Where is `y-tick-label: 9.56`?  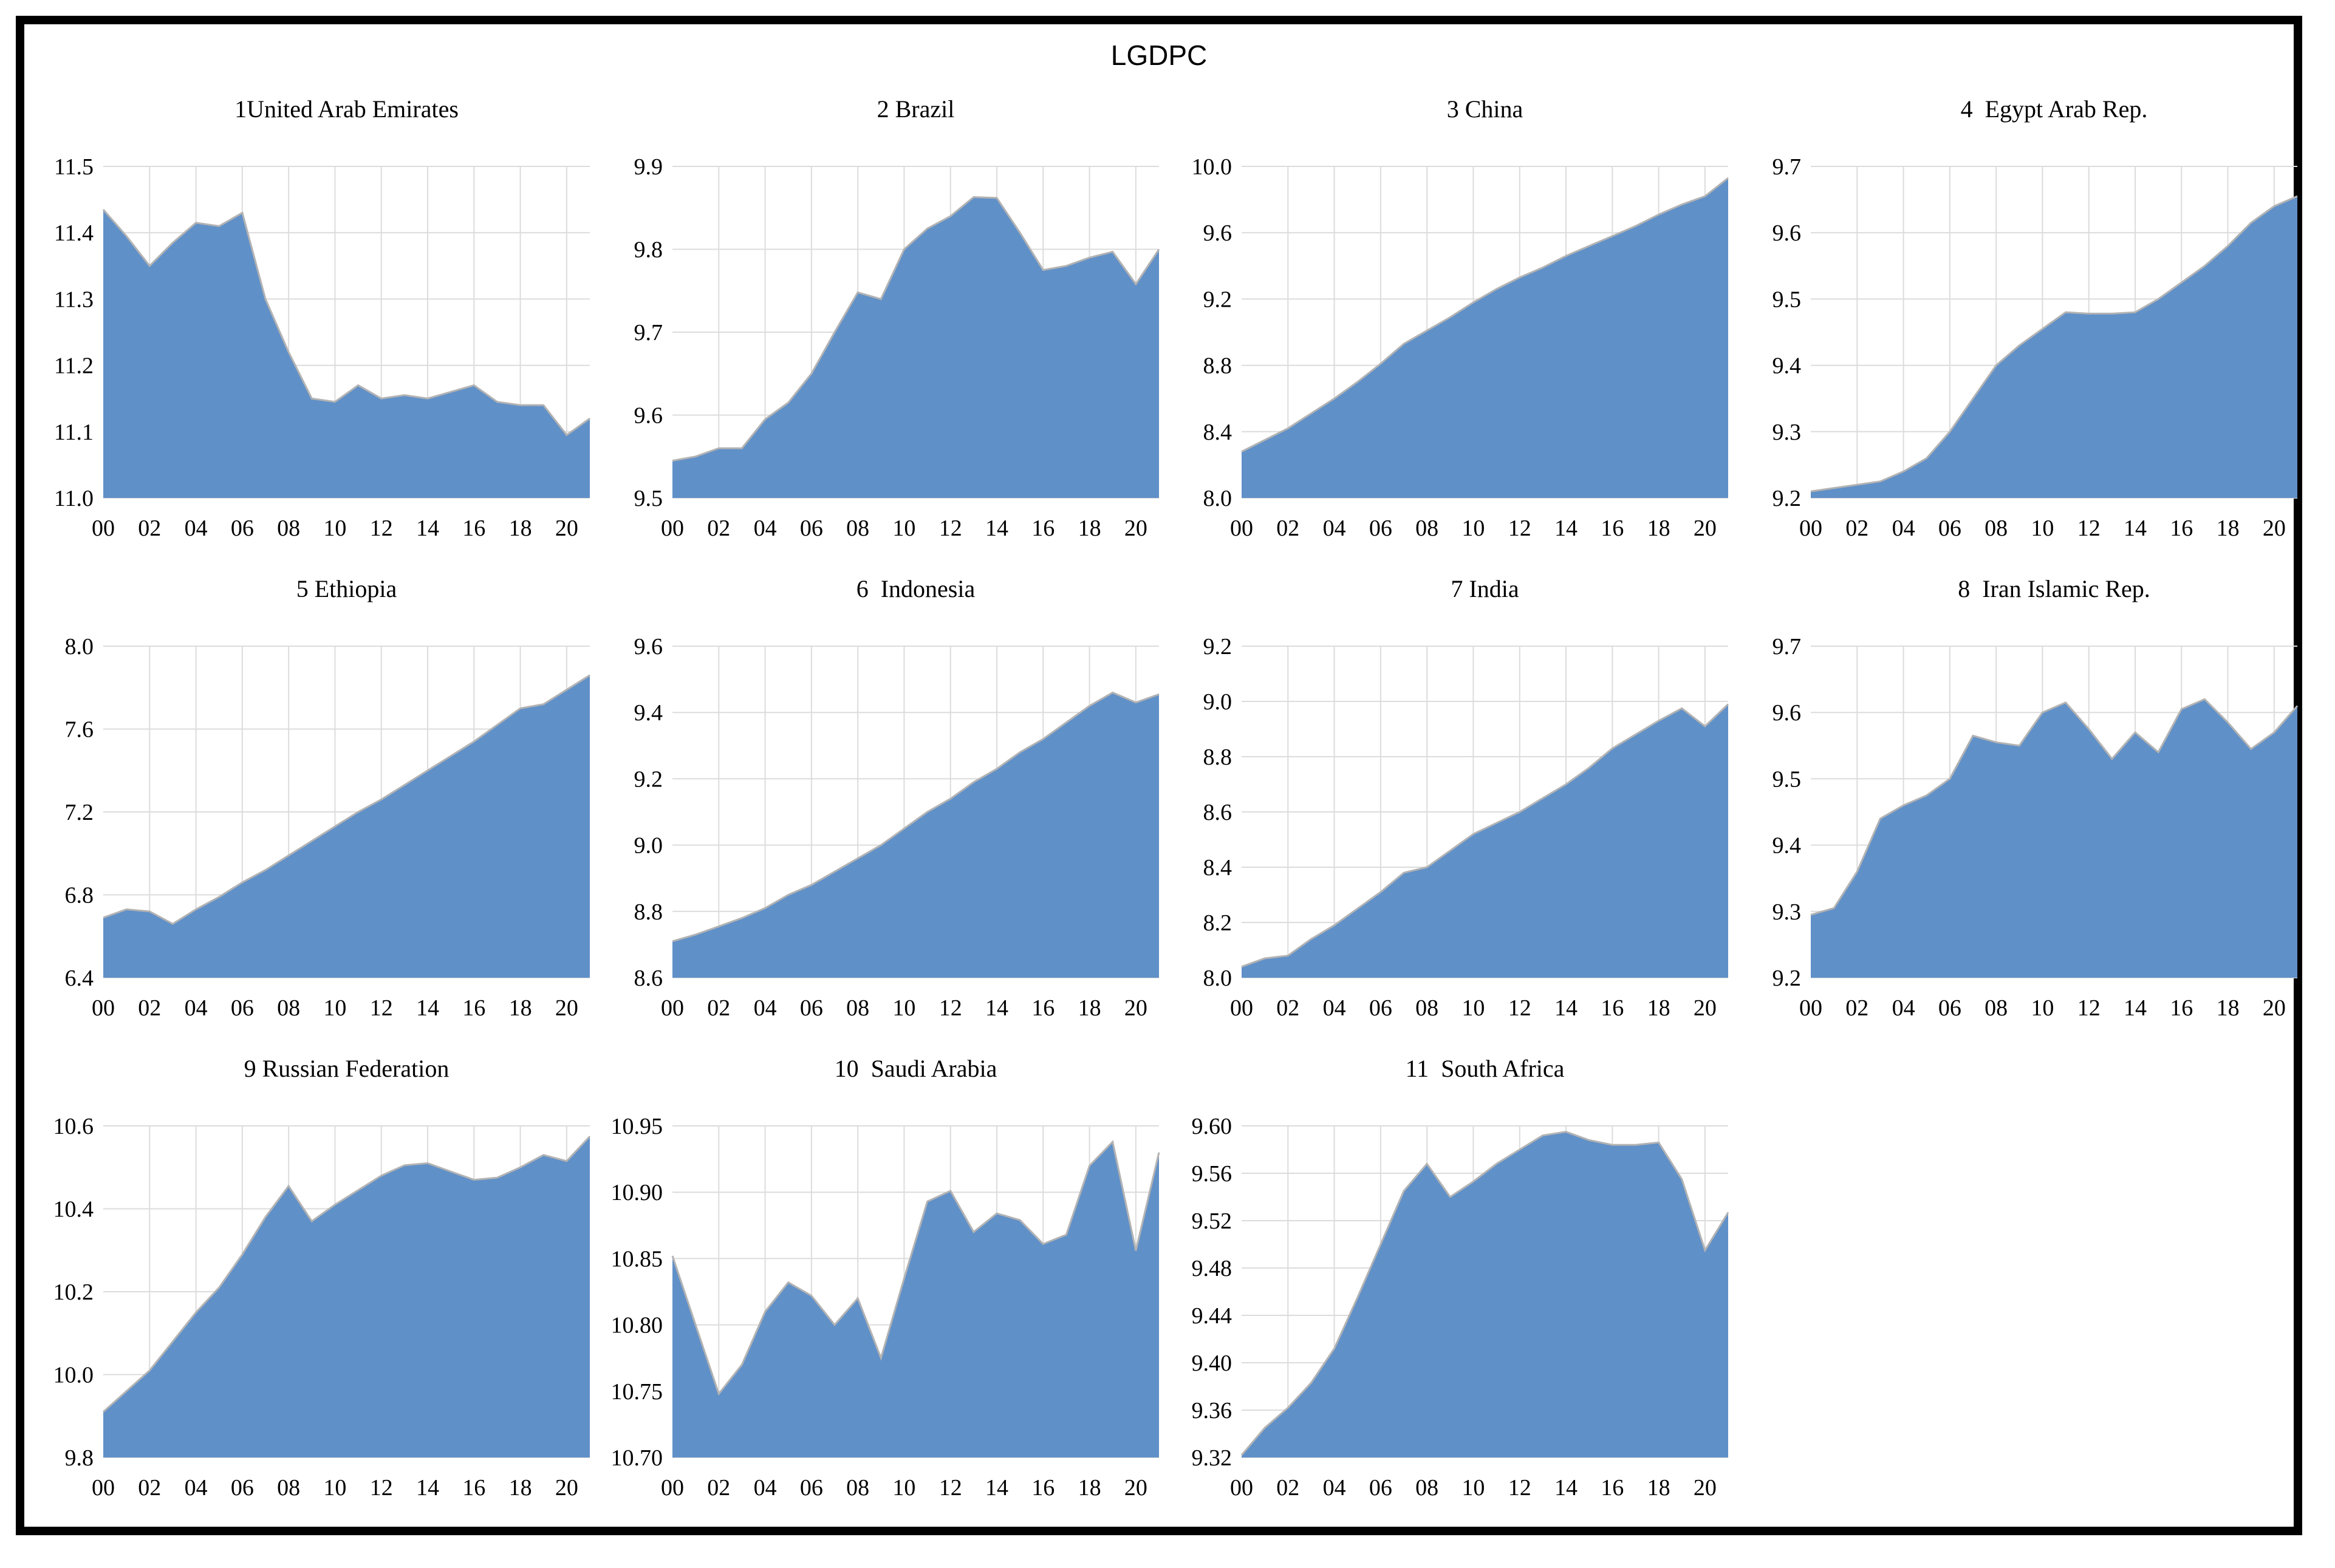
y-tick-label: 9.56 is located at coordinates (1212, 1174).